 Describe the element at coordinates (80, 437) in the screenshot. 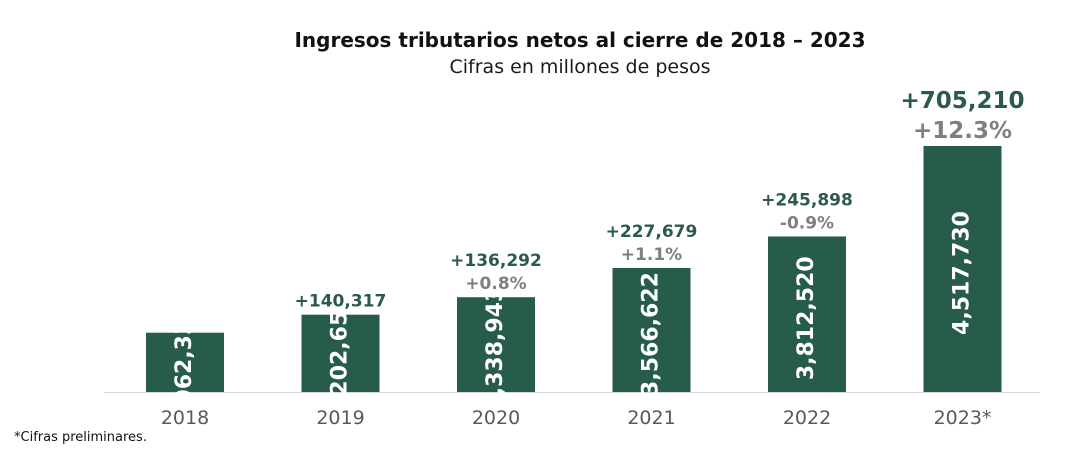

I see `footnote: *Cifras preliminares.` at that location.